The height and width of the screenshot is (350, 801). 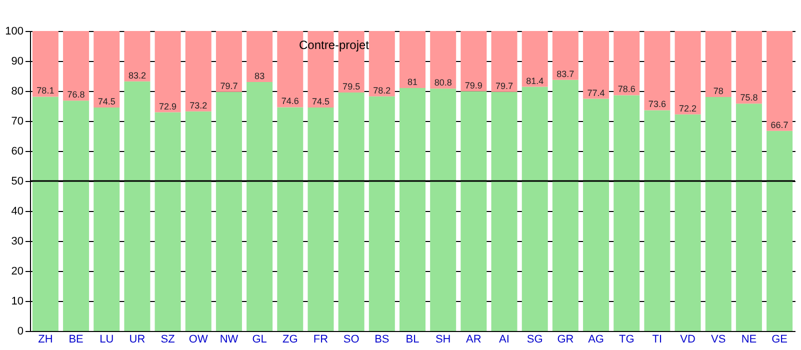 I want to click on data-label: 81, so click(x=412, y=82).